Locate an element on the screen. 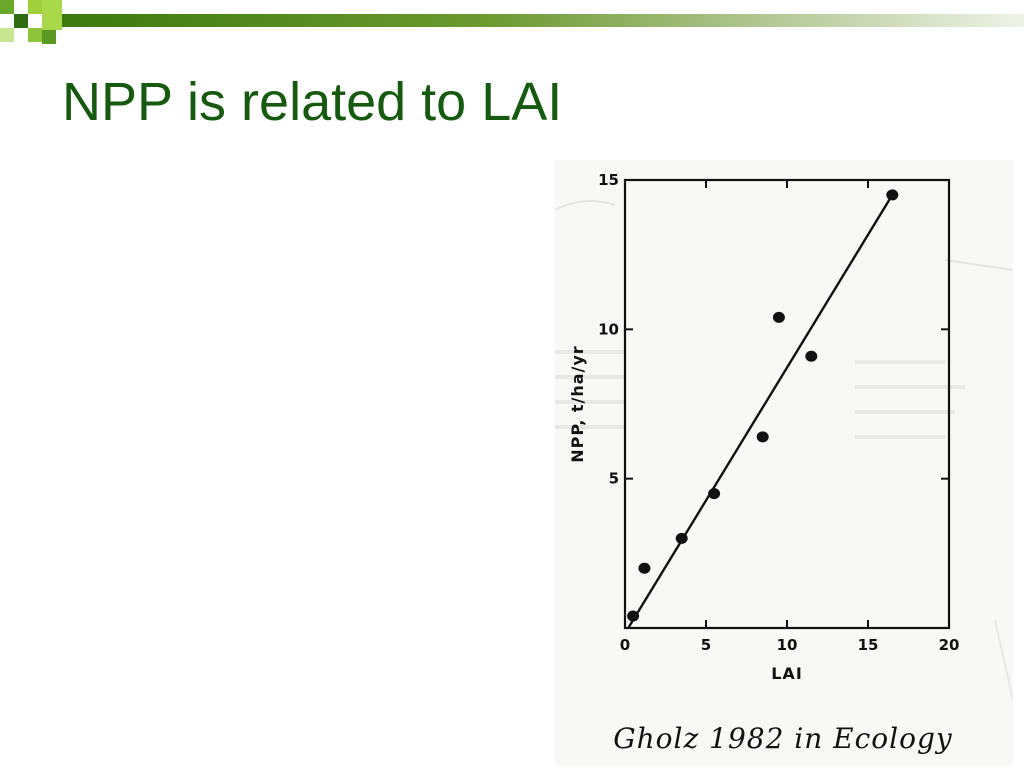  x-tick-label: 20 is located at coordinates (949, 645).